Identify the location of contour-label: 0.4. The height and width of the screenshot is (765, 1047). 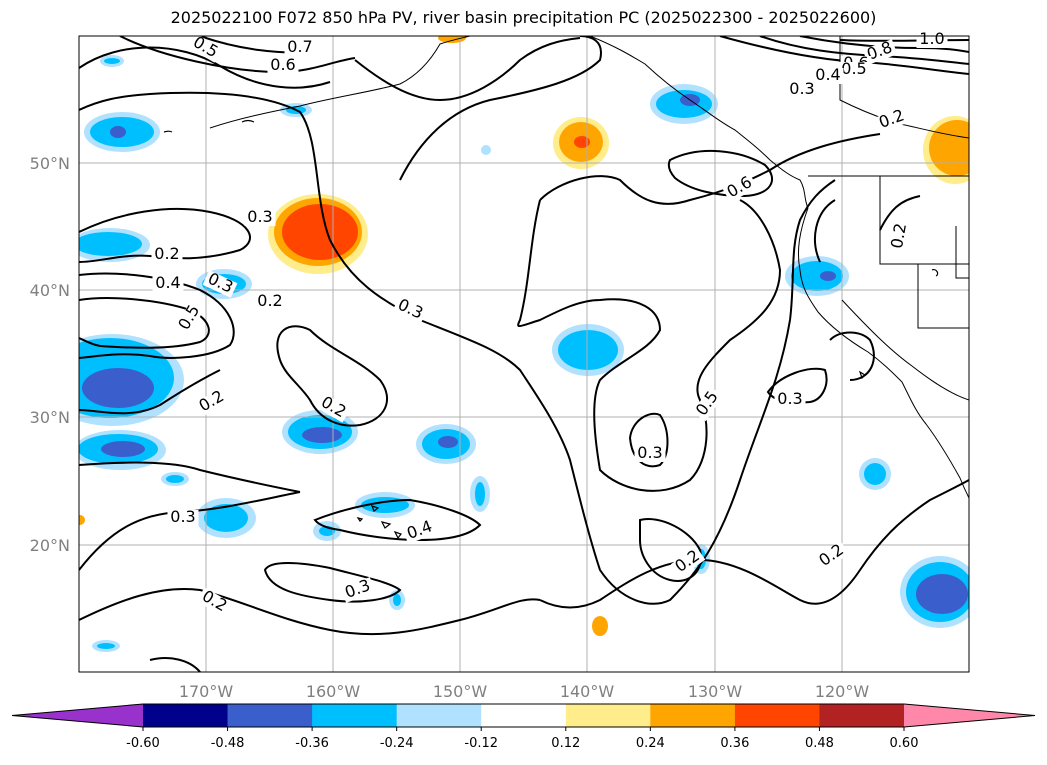
(167, 282).